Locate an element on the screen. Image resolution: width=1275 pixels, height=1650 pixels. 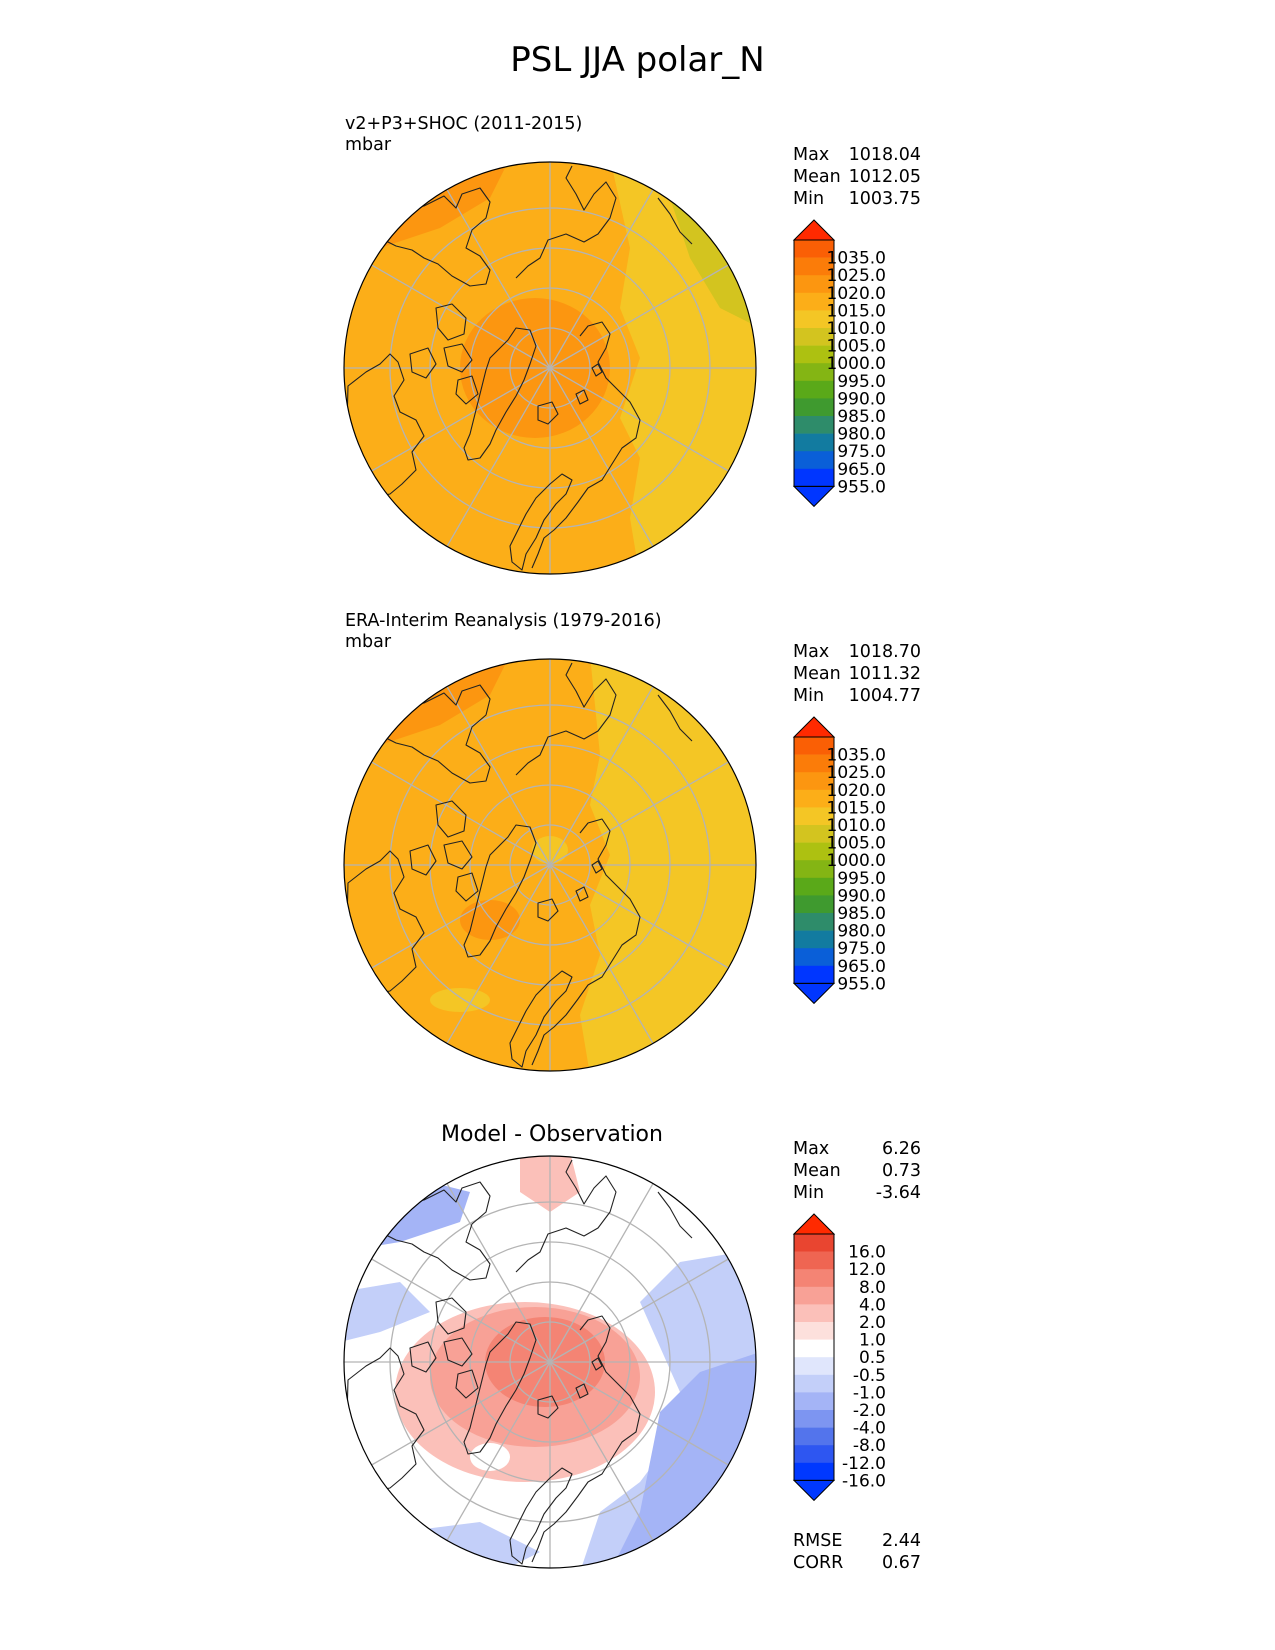
test-panel-title: v2+P3+SHOC (2011-2015) mbar is located at coordinates (463, 135).